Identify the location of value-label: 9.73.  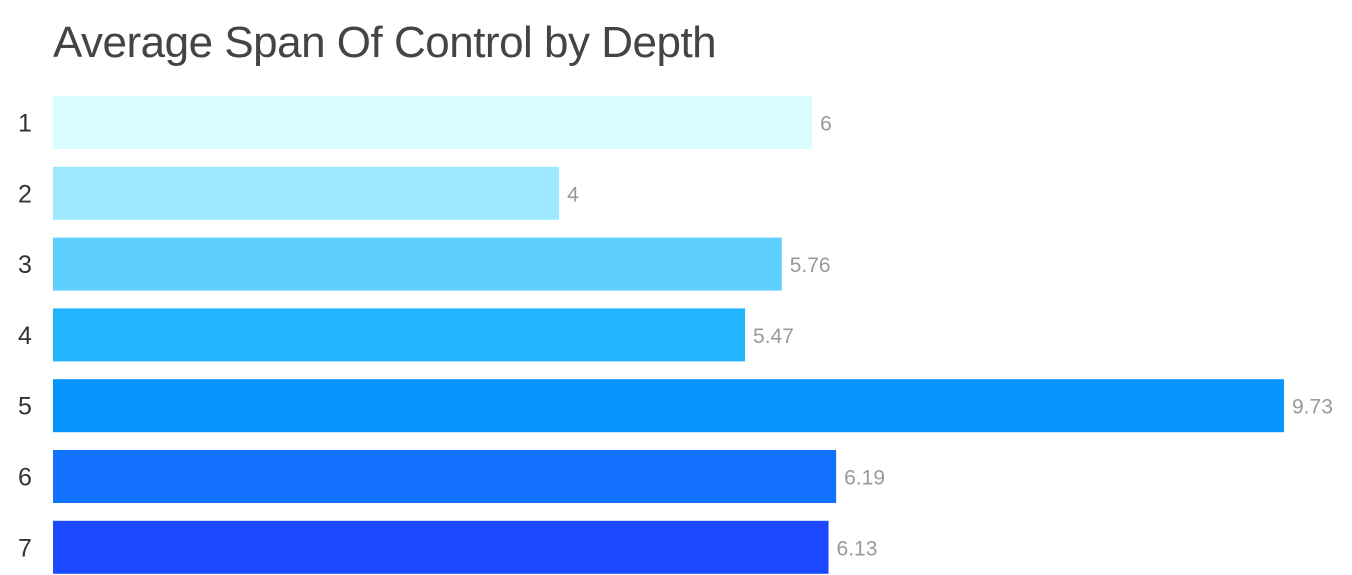
(1312, 407).